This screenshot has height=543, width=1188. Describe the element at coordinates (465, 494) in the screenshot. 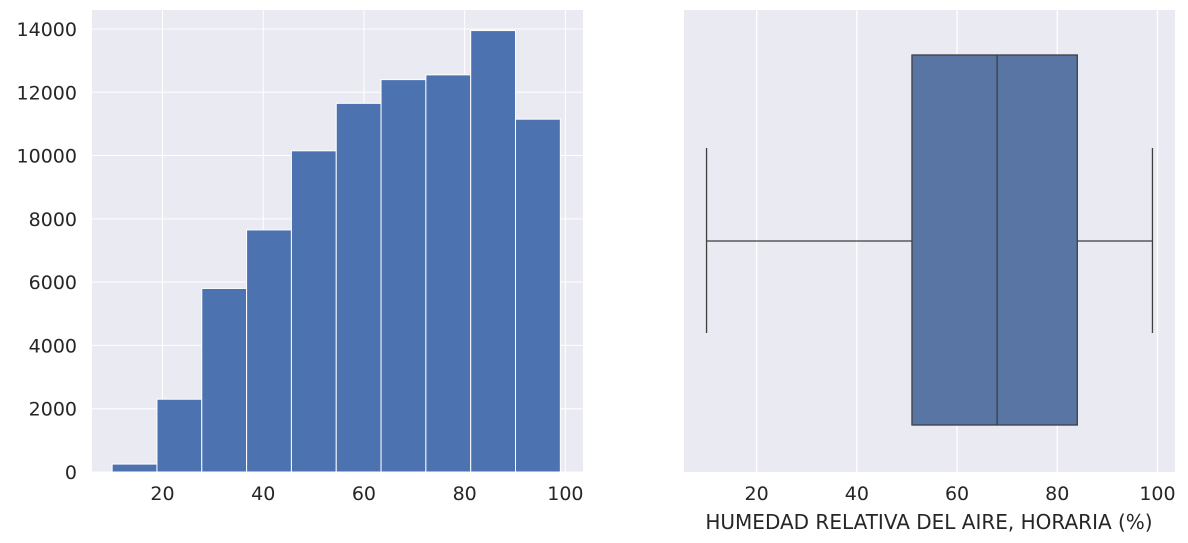

I see `hist-x-tick-label: 80` at that location.